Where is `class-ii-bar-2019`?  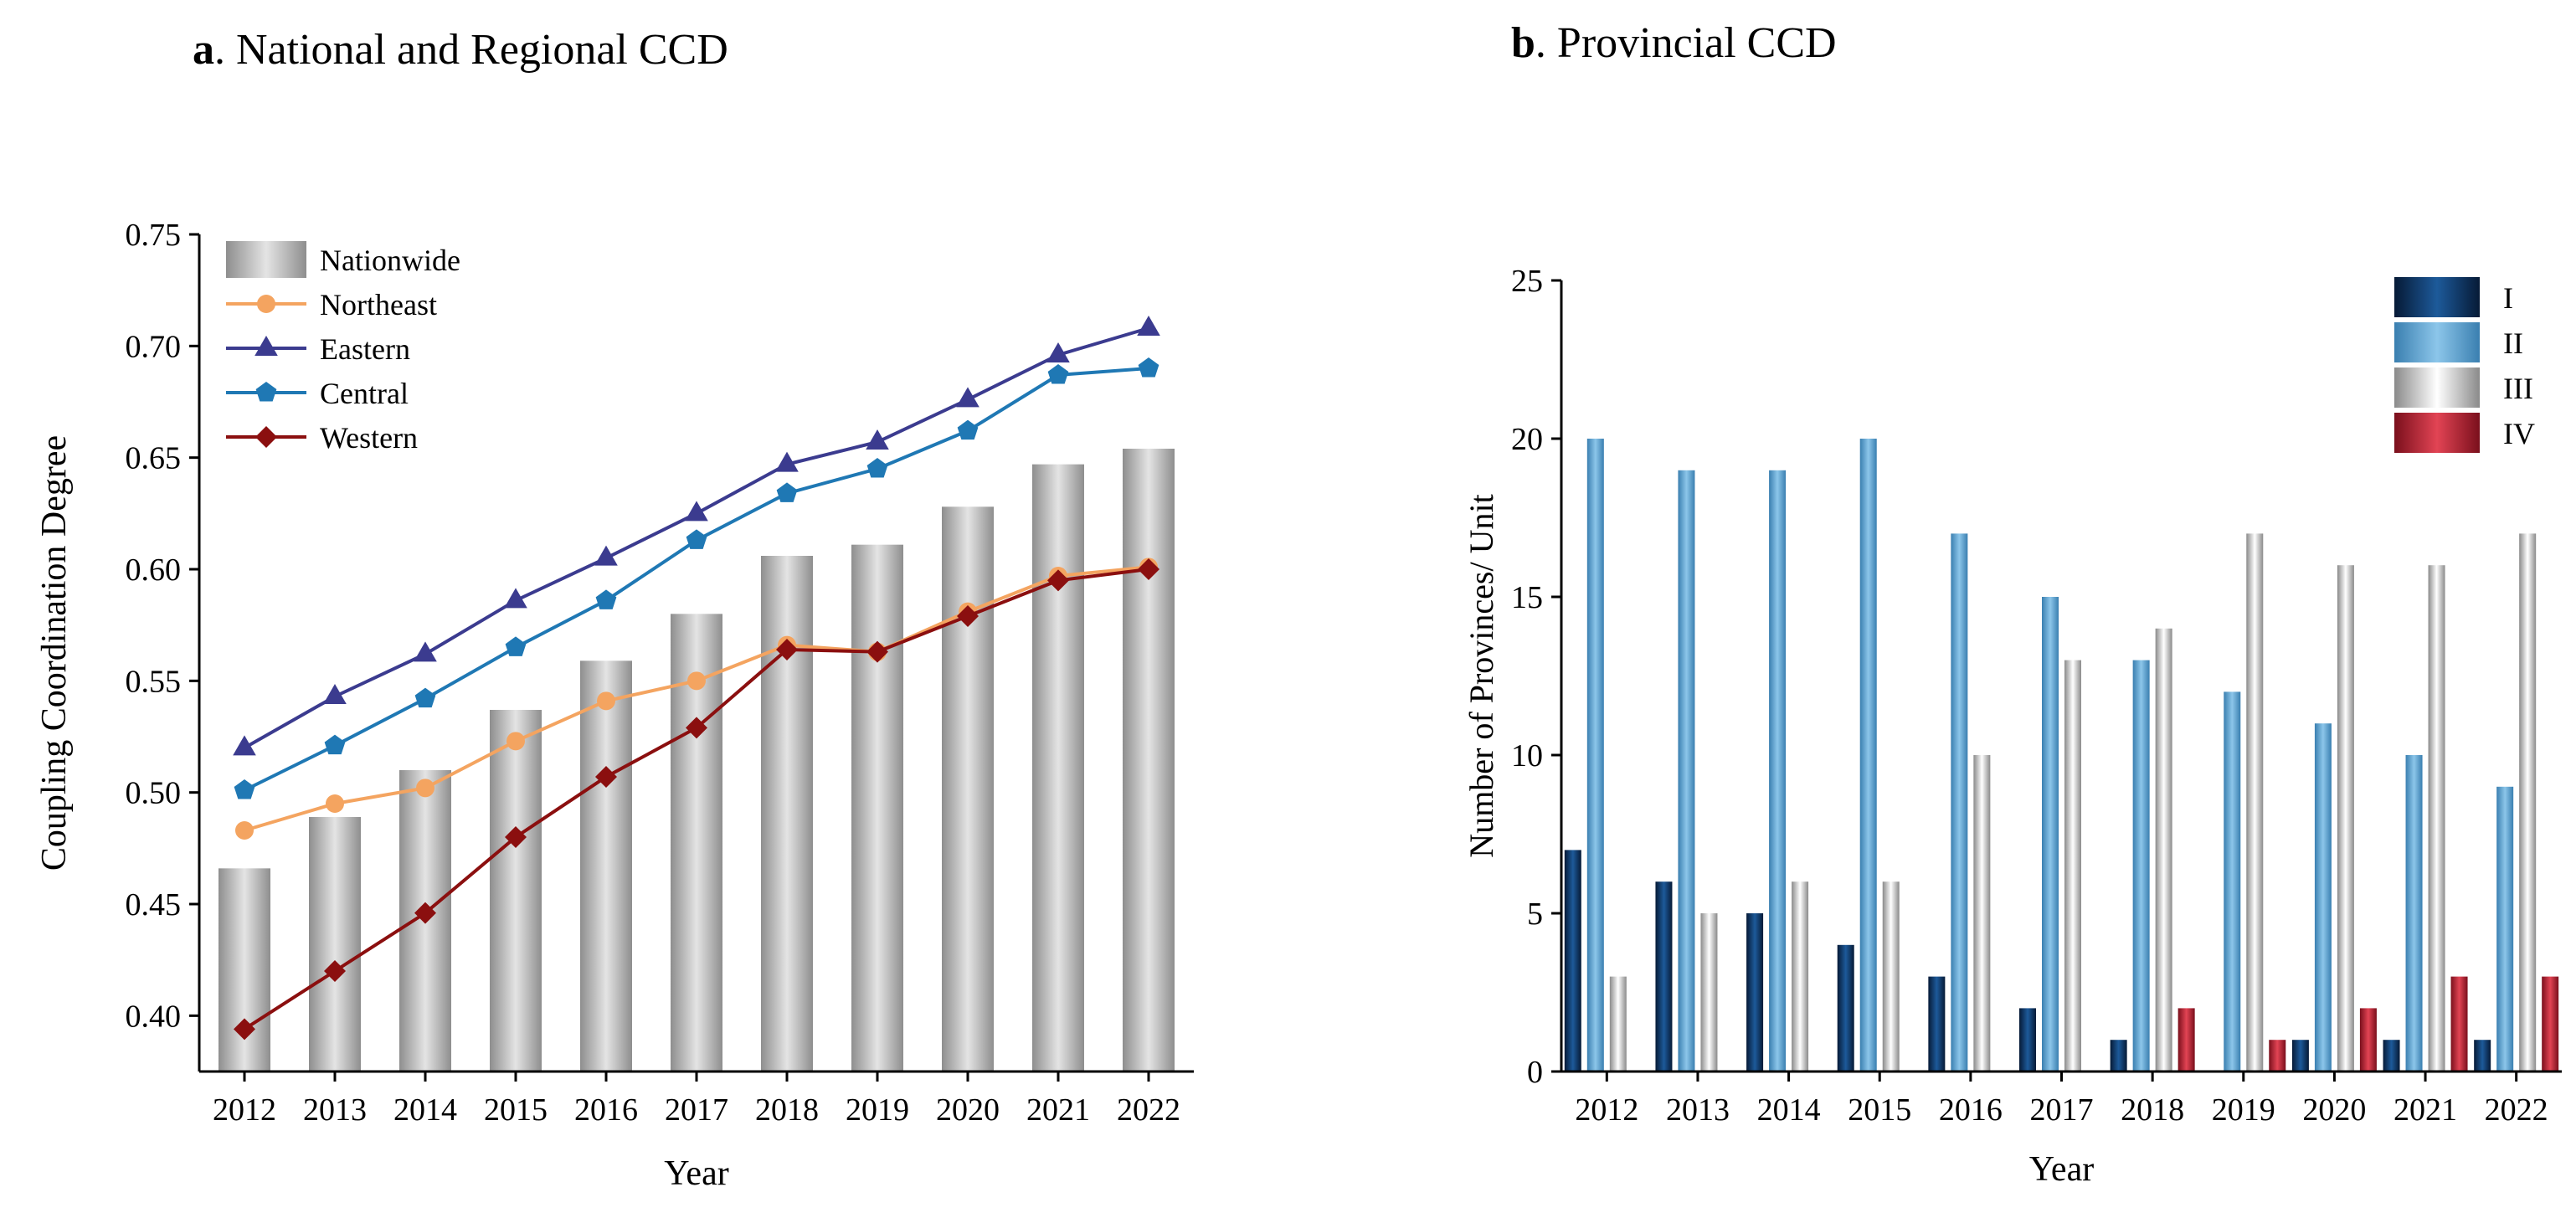
class-ii-bar-2019 is located at coordinates (2232, 881).